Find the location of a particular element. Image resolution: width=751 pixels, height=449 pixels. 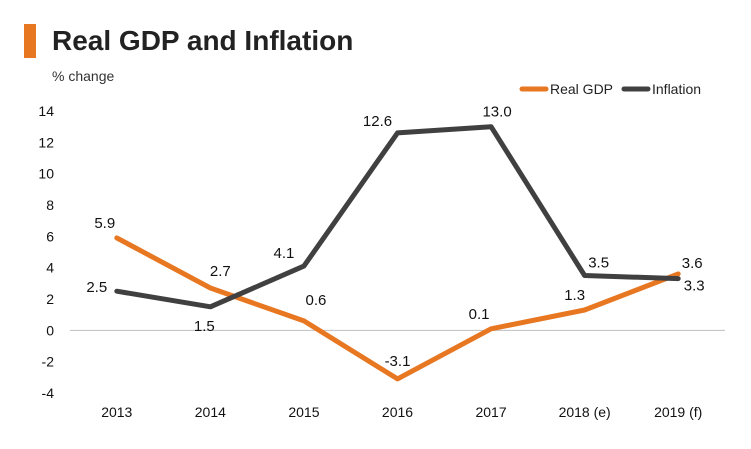

data-label: 12.6 is located at coordinates (377, 121).